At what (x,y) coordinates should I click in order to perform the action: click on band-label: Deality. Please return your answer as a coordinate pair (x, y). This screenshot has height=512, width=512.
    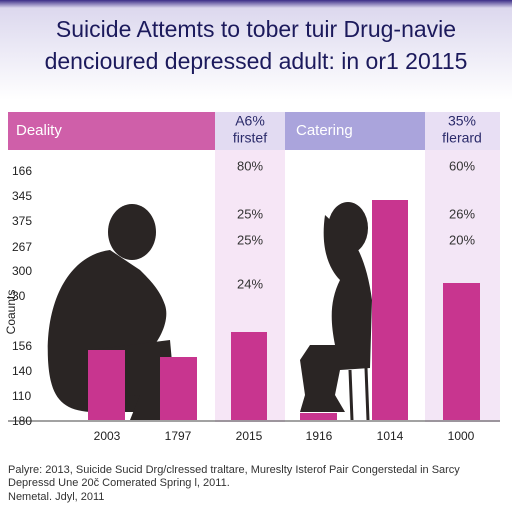
    Looking at the image, I should click on (39, 130).